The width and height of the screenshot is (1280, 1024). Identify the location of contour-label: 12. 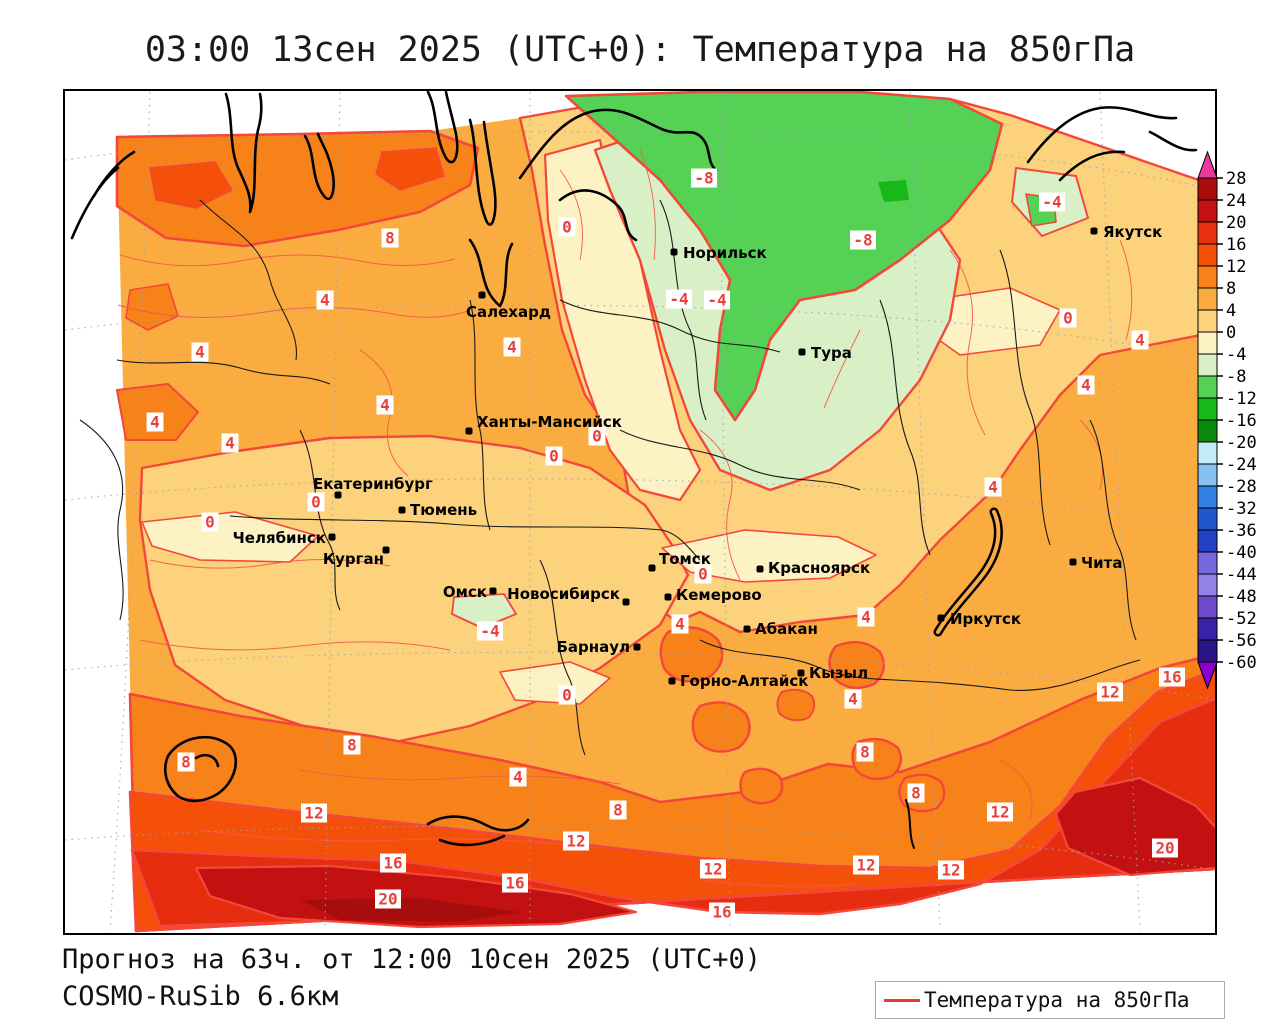
(951, 870).